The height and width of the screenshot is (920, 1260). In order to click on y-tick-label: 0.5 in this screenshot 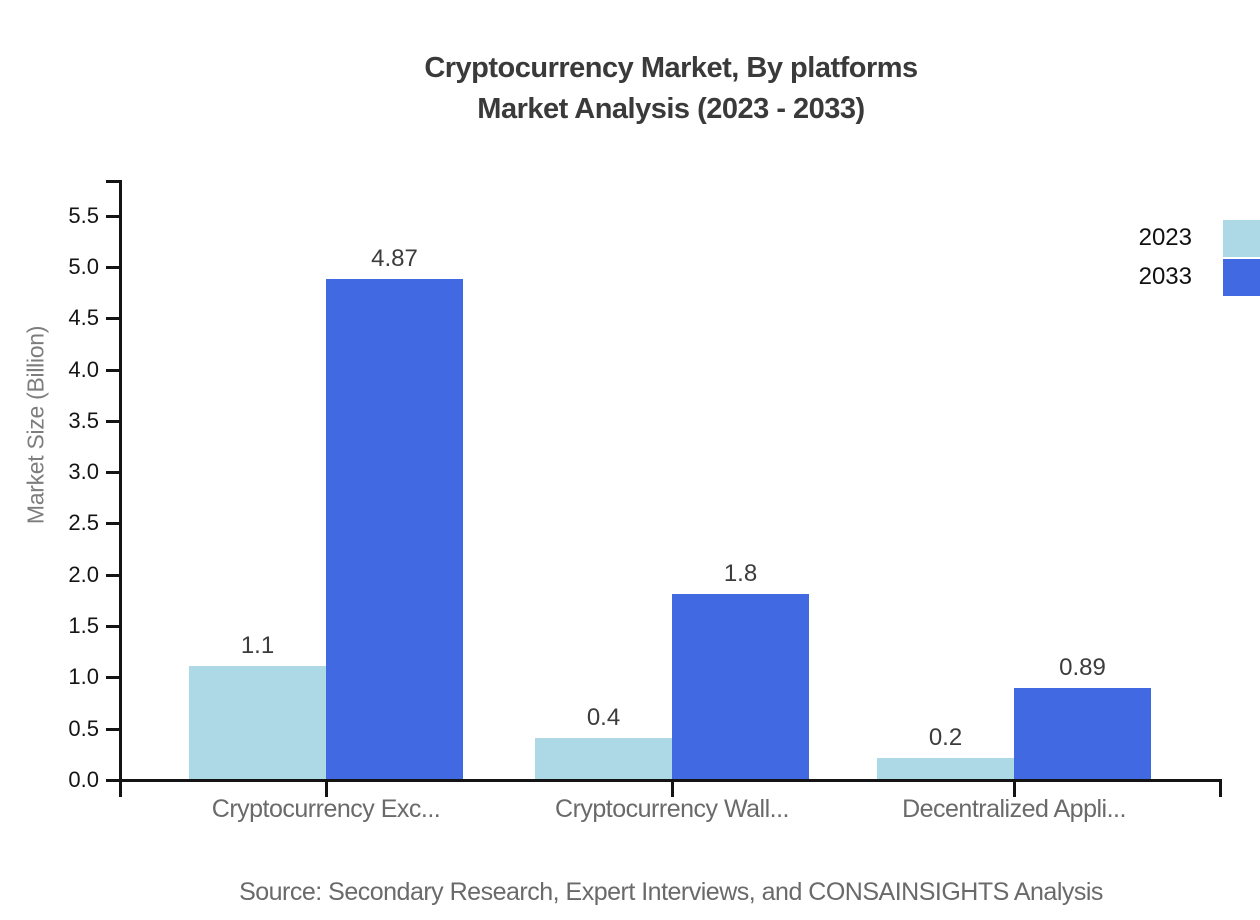, I will do `click(83, 728)`.